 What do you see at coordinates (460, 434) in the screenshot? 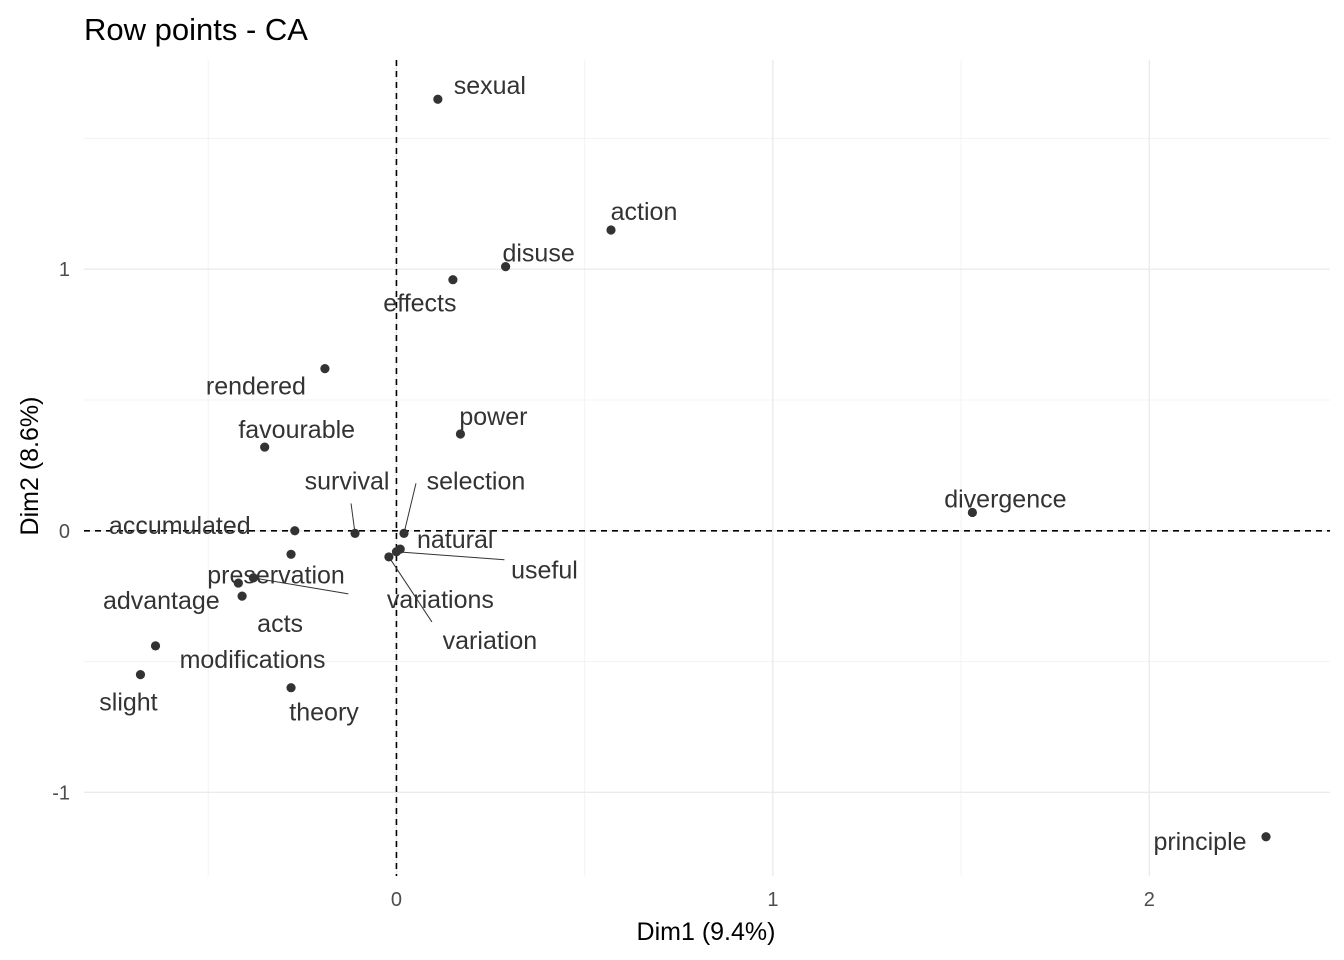
I see `point-power` at bounding box center [460, 434].